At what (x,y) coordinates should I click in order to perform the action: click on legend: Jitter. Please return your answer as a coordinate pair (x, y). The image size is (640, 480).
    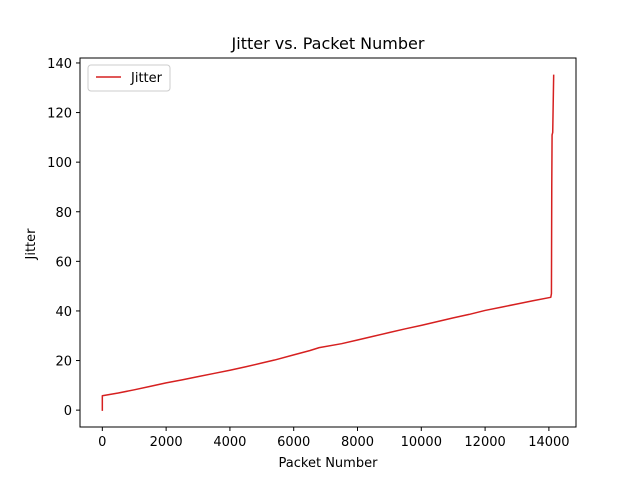
    Looking at the image, I should click on (129, 78).